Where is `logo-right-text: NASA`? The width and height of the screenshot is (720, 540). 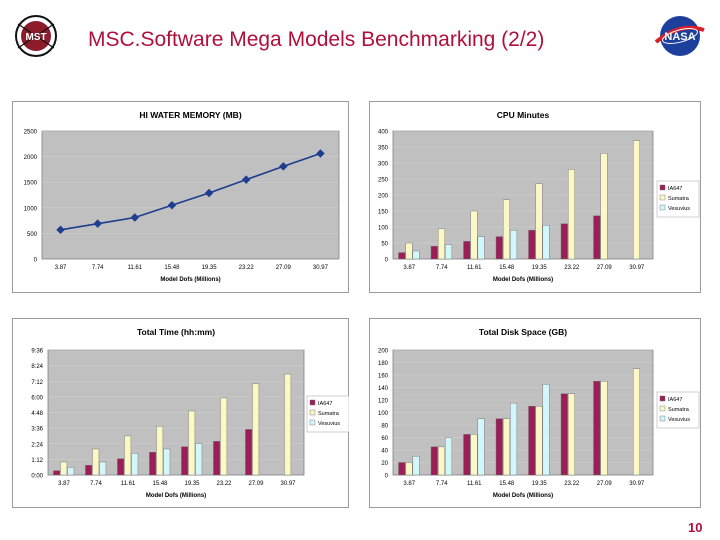 logo-right-text: NASA is located at coordinates (679, 37).